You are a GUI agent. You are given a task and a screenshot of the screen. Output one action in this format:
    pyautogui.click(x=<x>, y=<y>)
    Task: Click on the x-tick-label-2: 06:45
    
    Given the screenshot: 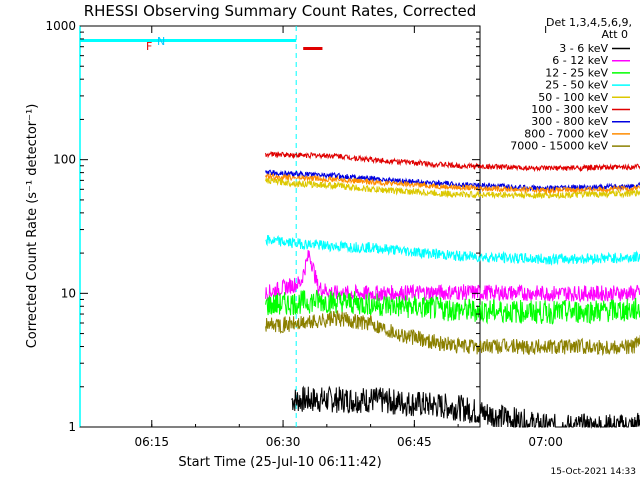 What is the action you would take?
    pyautogui.click(x=414, y=442)
    